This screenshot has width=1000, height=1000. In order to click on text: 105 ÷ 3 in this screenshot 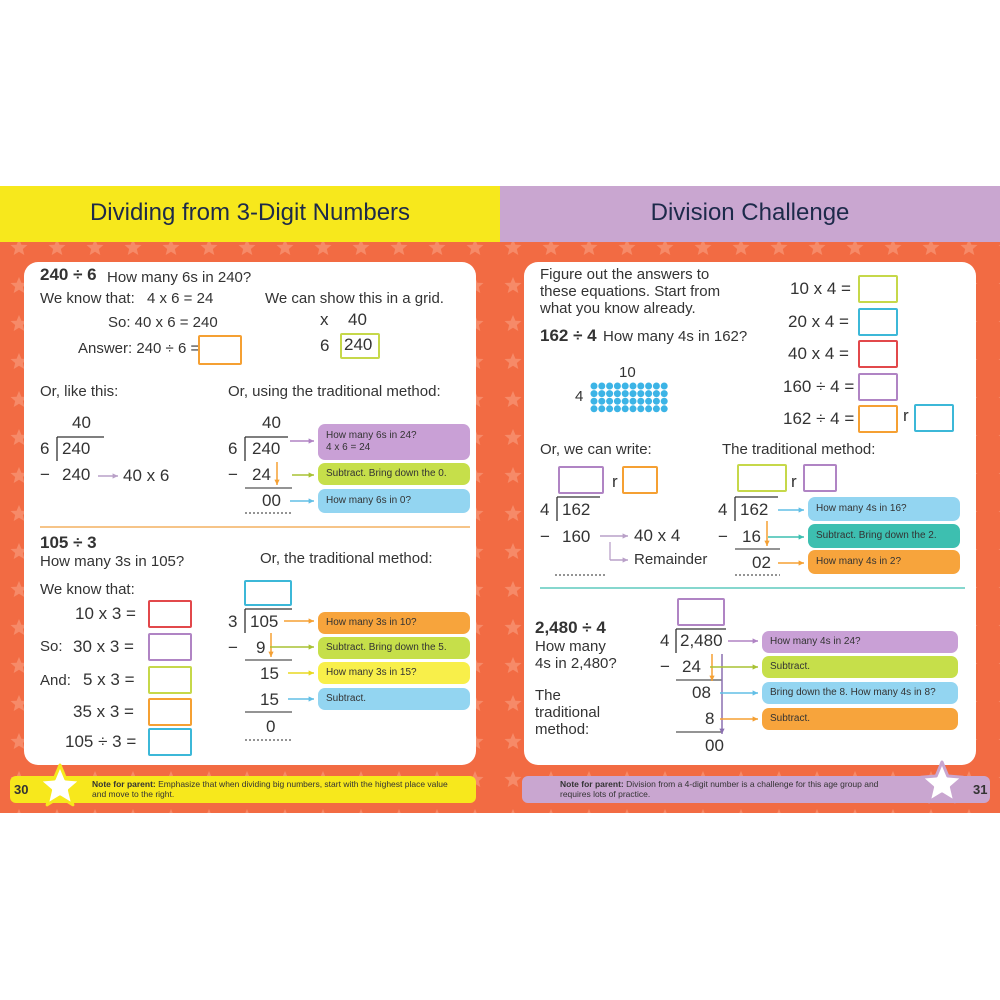, I will do `click(68, 542)`.